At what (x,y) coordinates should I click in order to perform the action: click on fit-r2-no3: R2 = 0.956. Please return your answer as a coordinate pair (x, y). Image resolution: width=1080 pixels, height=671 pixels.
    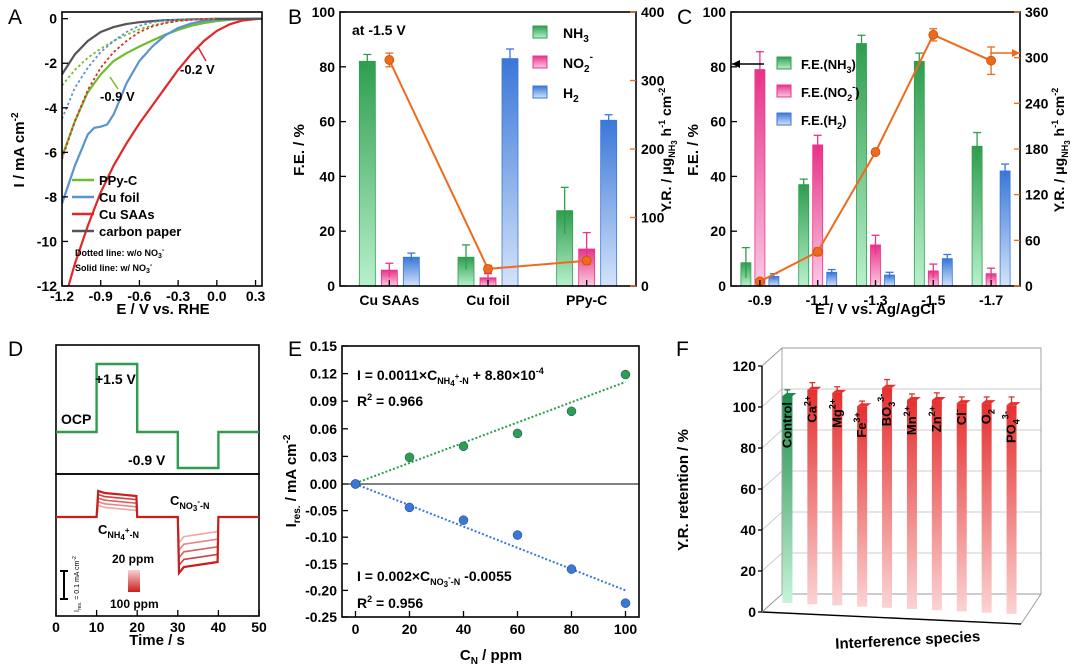
    Looking at the image, I should click on (390, 602).